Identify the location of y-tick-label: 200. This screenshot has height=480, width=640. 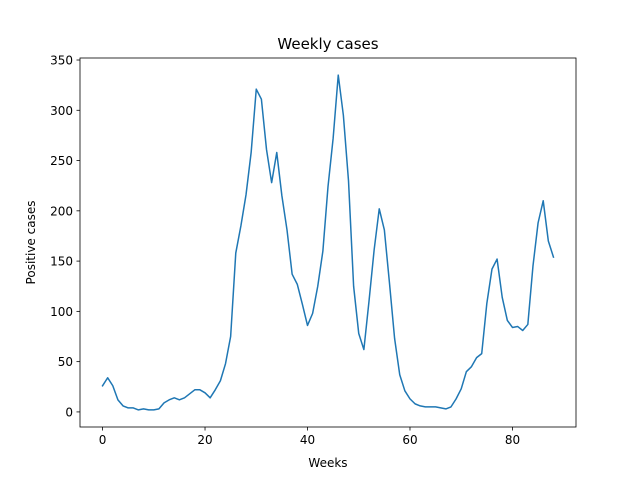
(61, 211).